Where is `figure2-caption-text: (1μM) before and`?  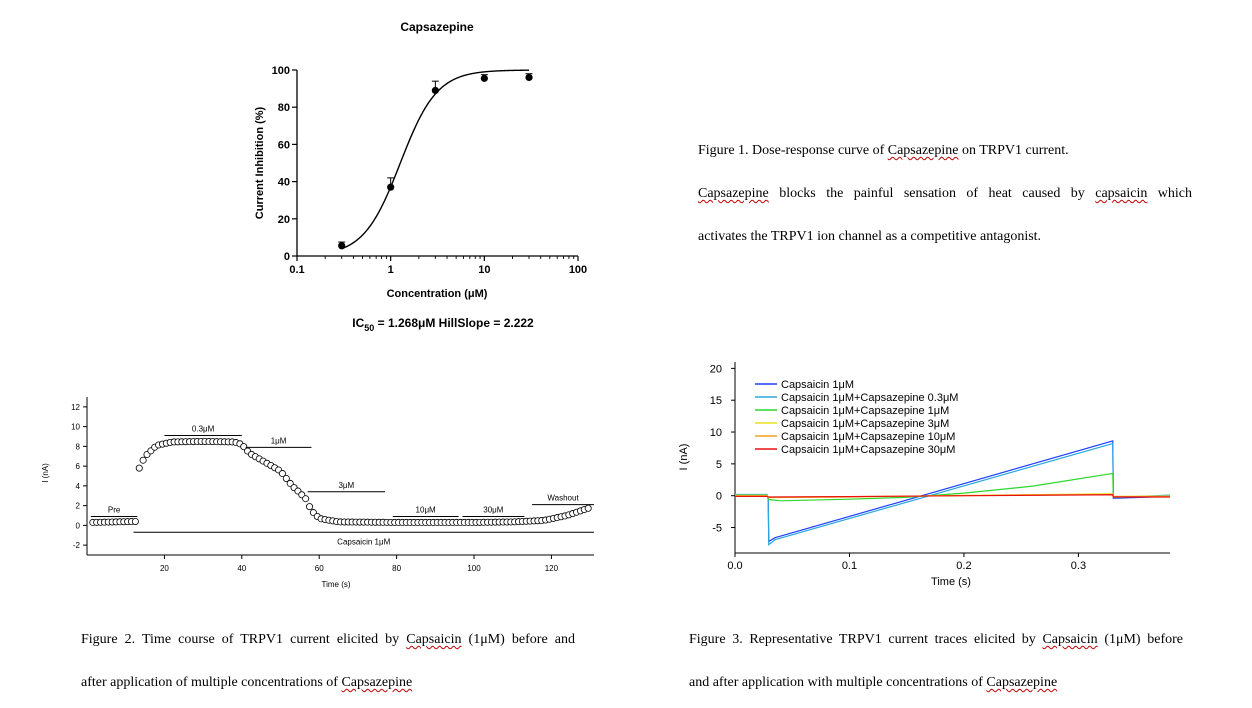 figure2-caption-text: (1μM) before and is located at coordinates (518, 639).